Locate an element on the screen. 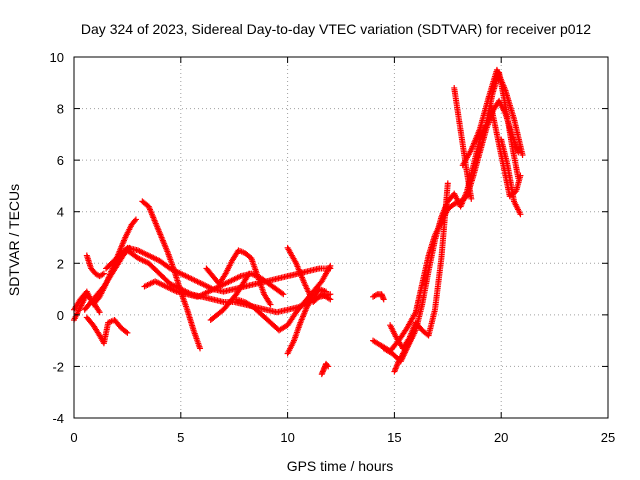 This screenshot has width=640, height=480. series-arc12 is located at coordinates (283, 298).